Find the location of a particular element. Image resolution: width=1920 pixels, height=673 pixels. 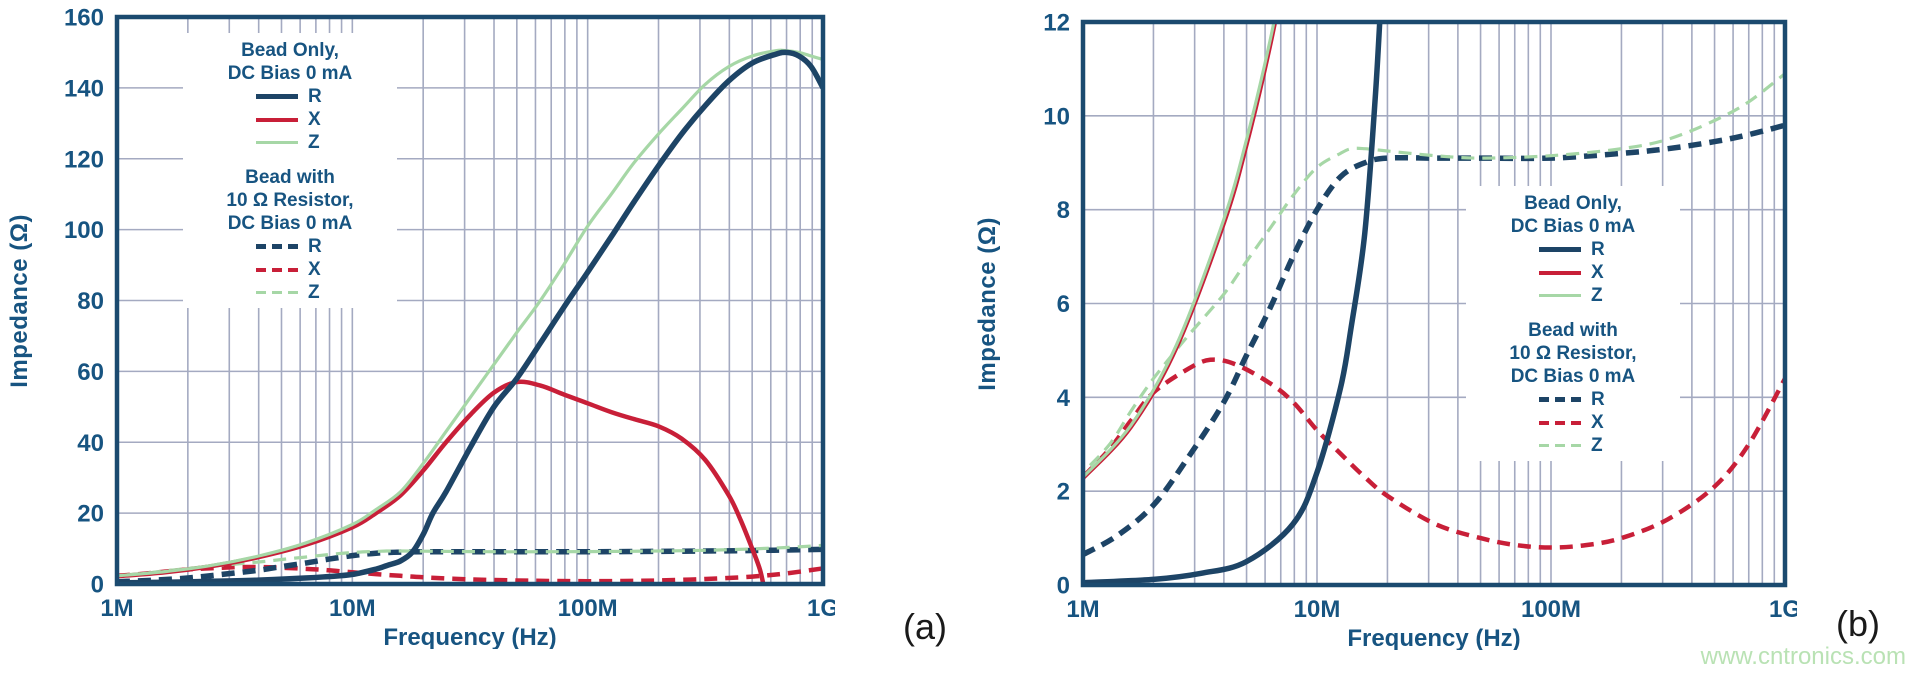

watermark: www.cntronics.com is located at coordinates (1803, 656).